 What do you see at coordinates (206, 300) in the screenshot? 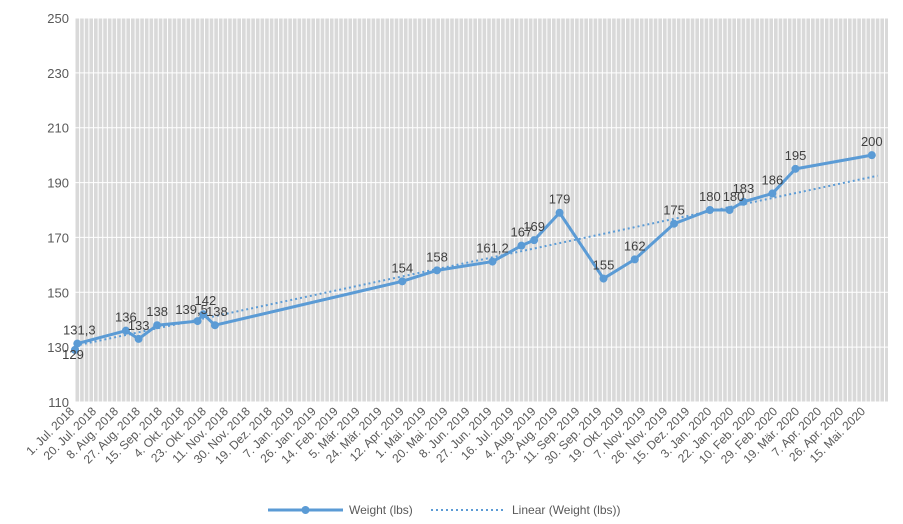
I see `data-label: 142` at bounding box center [206, 300].